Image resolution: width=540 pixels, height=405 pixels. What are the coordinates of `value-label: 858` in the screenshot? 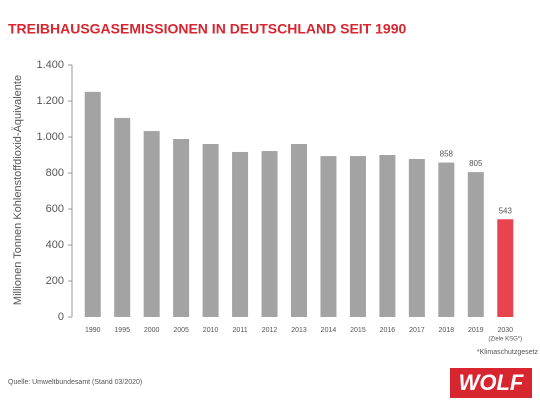 It's located at (447, 154).